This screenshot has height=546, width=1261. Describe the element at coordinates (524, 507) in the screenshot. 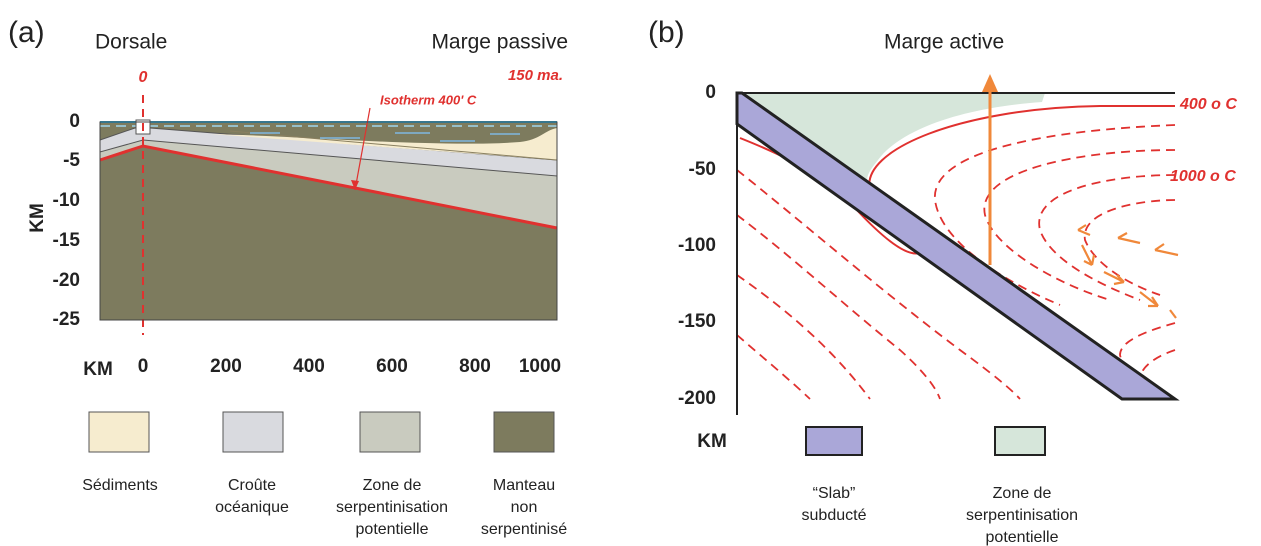

I see `legend-label: non` at that location.